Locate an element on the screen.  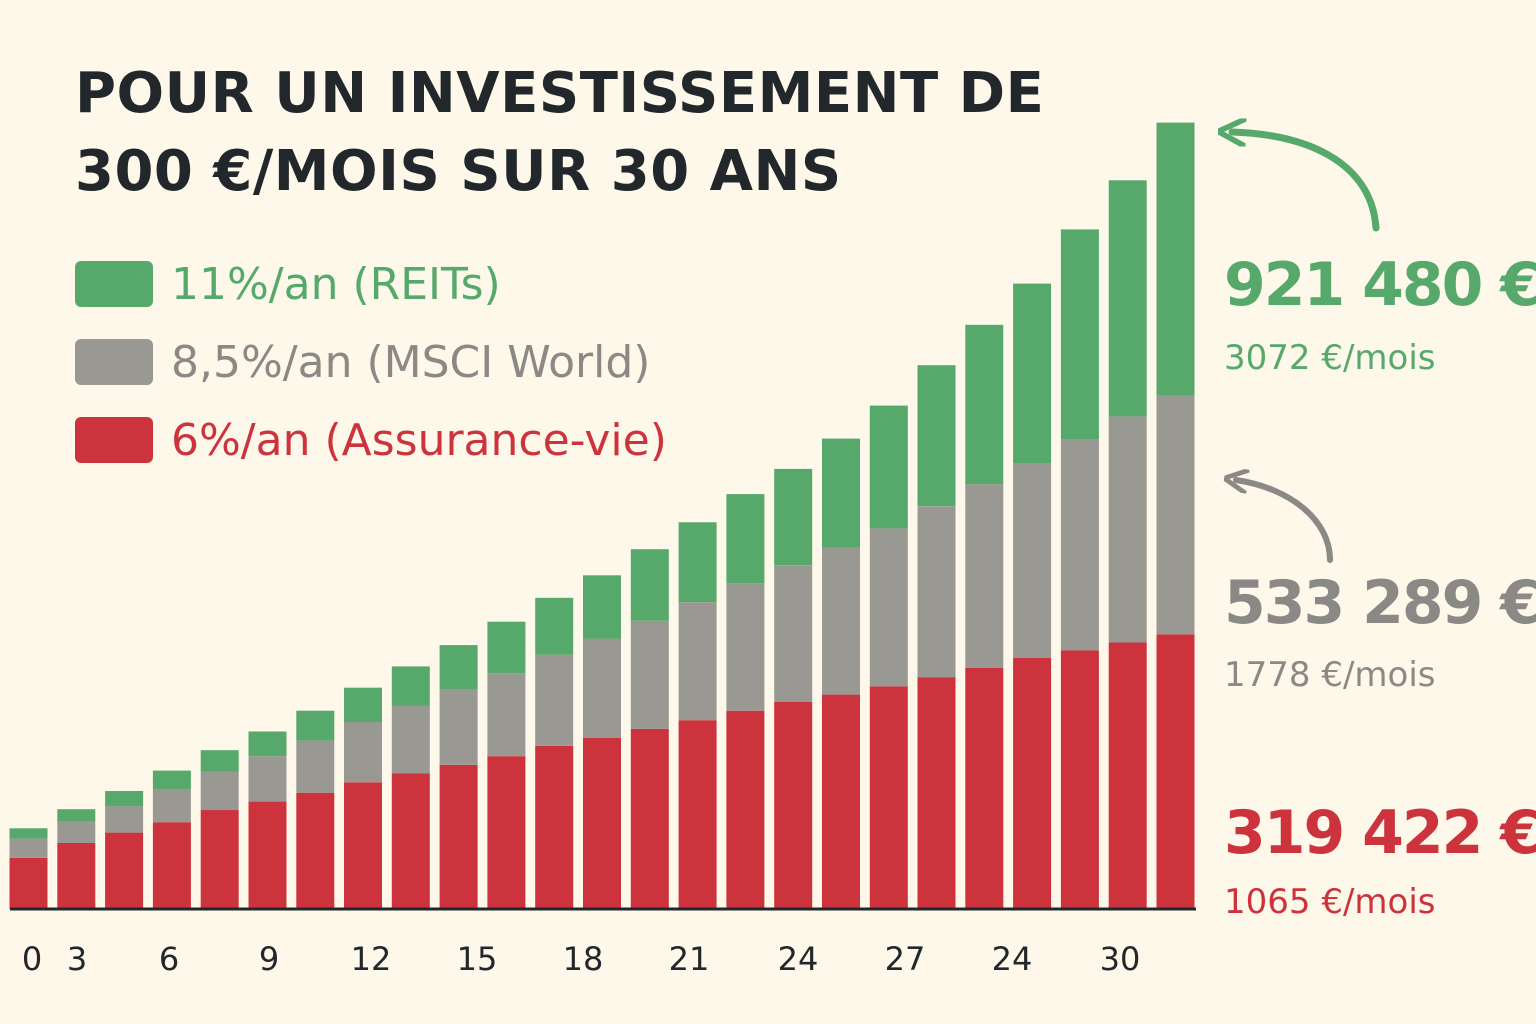
legend-label-assurance: 6%/an (Assurance-vie) is located at coordinates (419, 440).